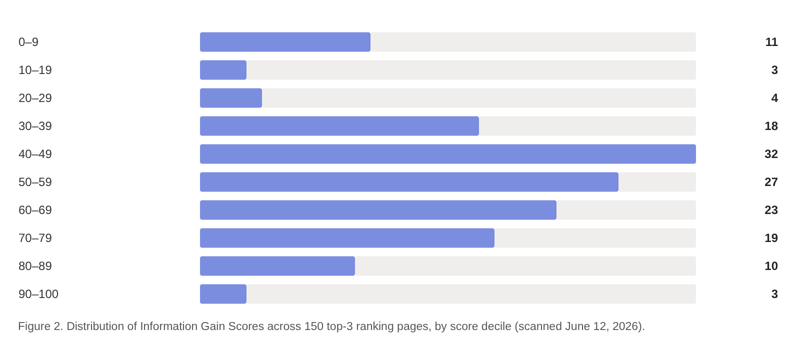 The width and height of the screenshot is (790, 351). Describe the element at coordinates (771, 238) in the screenshot. I see `data-label: 19` at that location.